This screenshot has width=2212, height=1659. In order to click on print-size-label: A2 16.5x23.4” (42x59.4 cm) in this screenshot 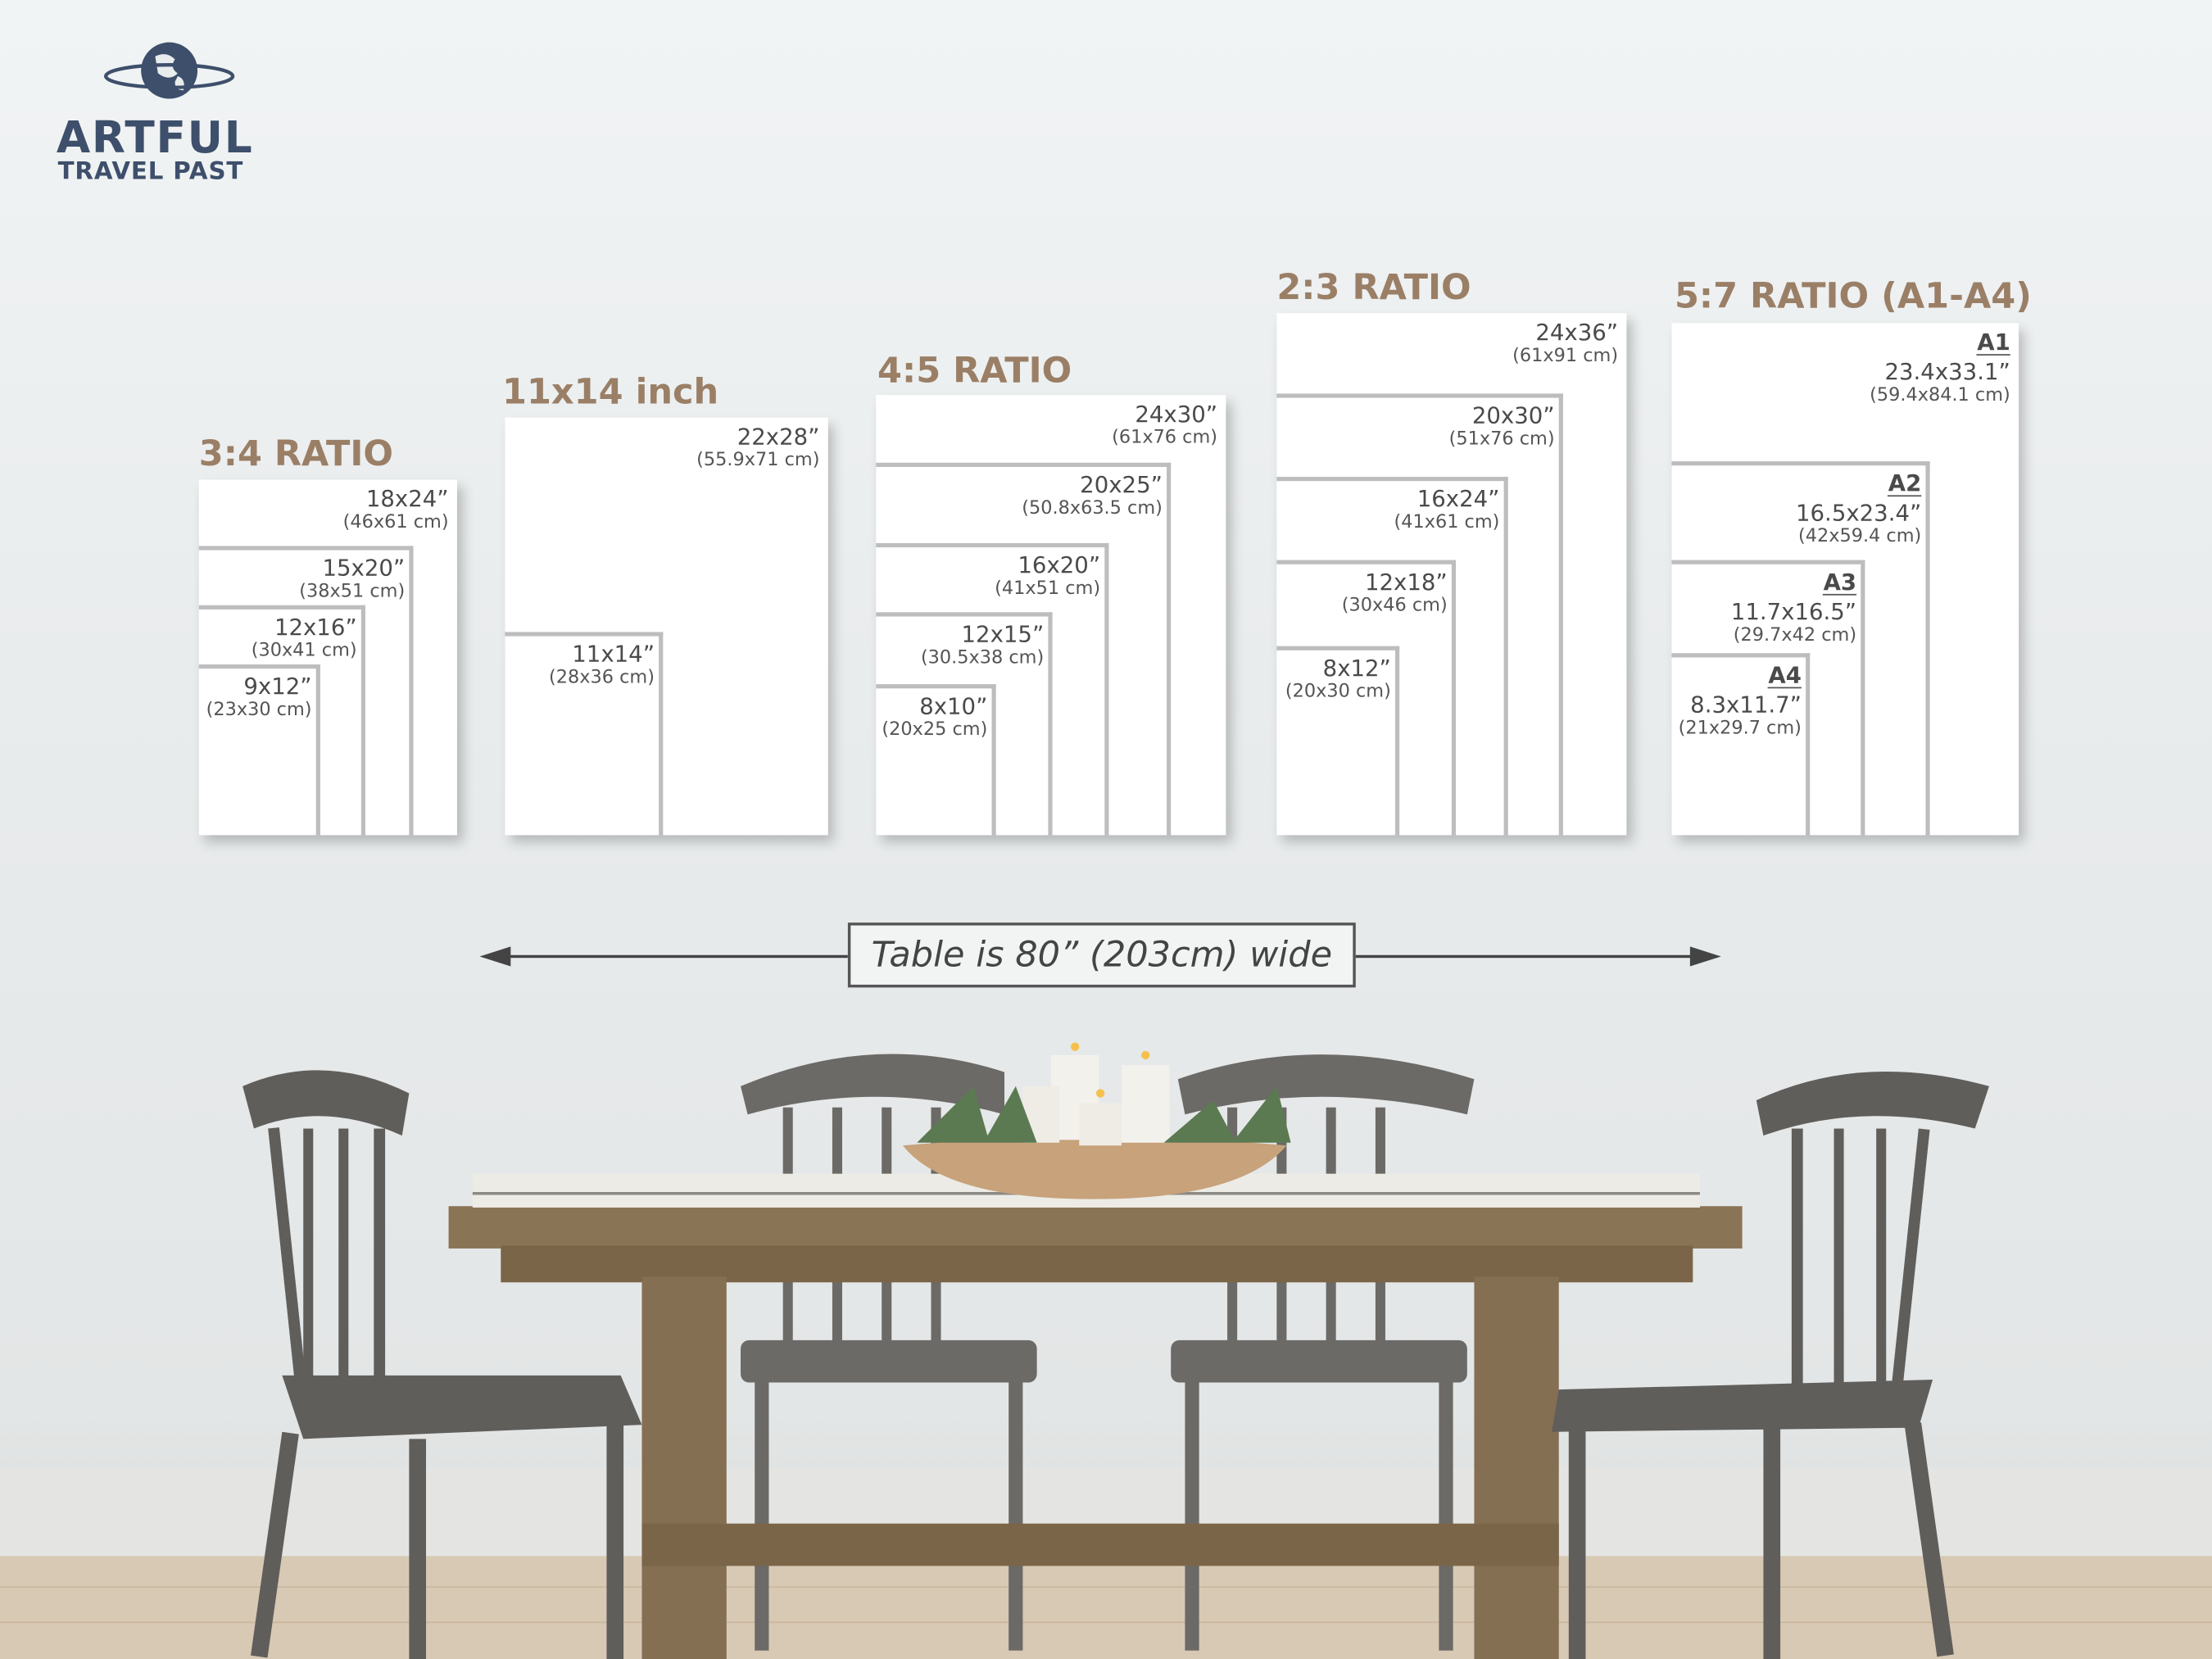, I will do `click(1859, 508)`.